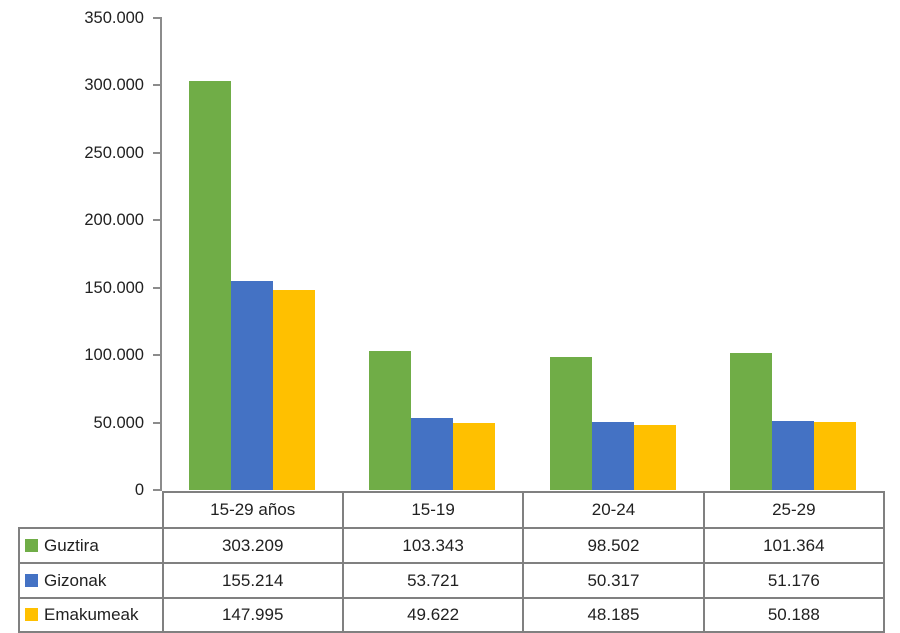  Describe the element at coordinates (31, 580) in the screenshot. I see `legend-swatch-gizonak` at that location.